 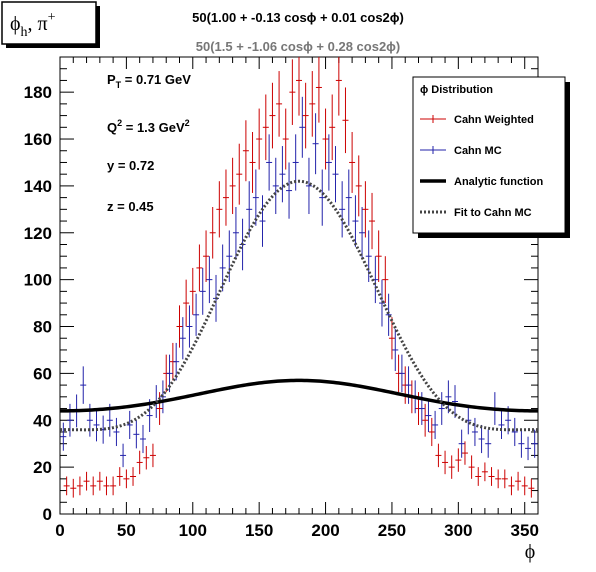 I want to click on y-tick-label: 160, so click(x=38, y=139).